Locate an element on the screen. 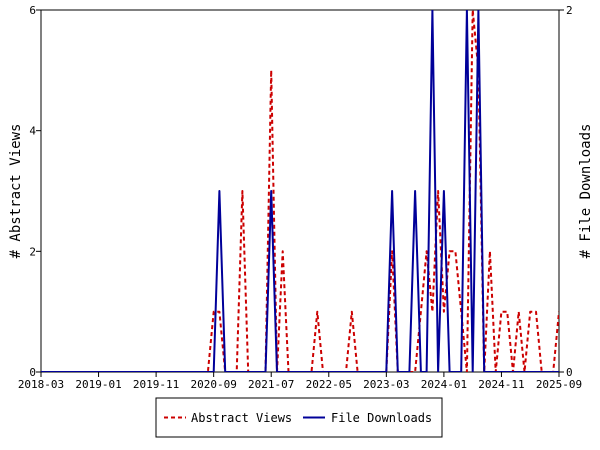 This screenshot has height=450, width=600. x-tick-label: 2022-05 is located at coordinates (329, 384).